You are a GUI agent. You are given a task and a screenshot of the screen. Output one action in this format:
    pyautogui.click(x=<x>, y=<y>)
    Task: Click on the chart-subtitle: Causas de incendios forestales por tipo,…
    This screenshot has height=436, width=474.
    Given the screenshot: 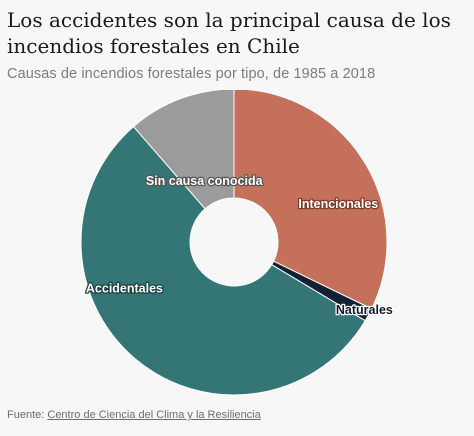 What is the action you would take?
    pyautogui.click(x=191, y=74)
    